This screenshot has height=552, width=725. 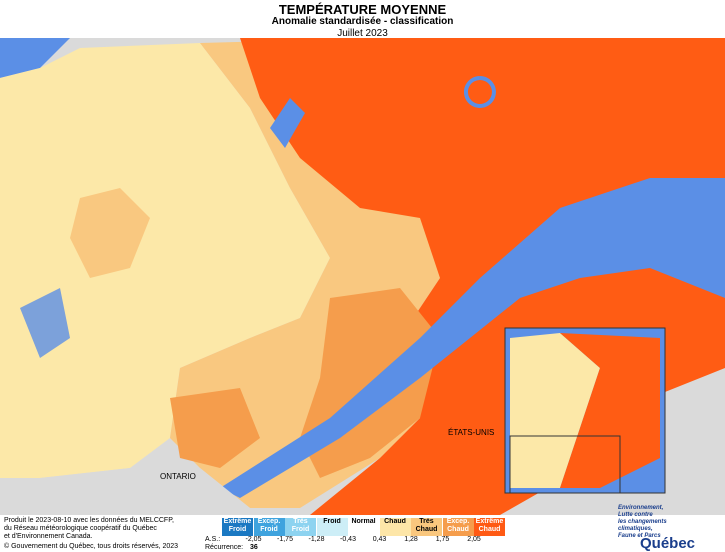 What do you see at coordinates (379, 539) in the screenshot?
I see `legend-threshold: 0,43` at bounding box center [379, 539].